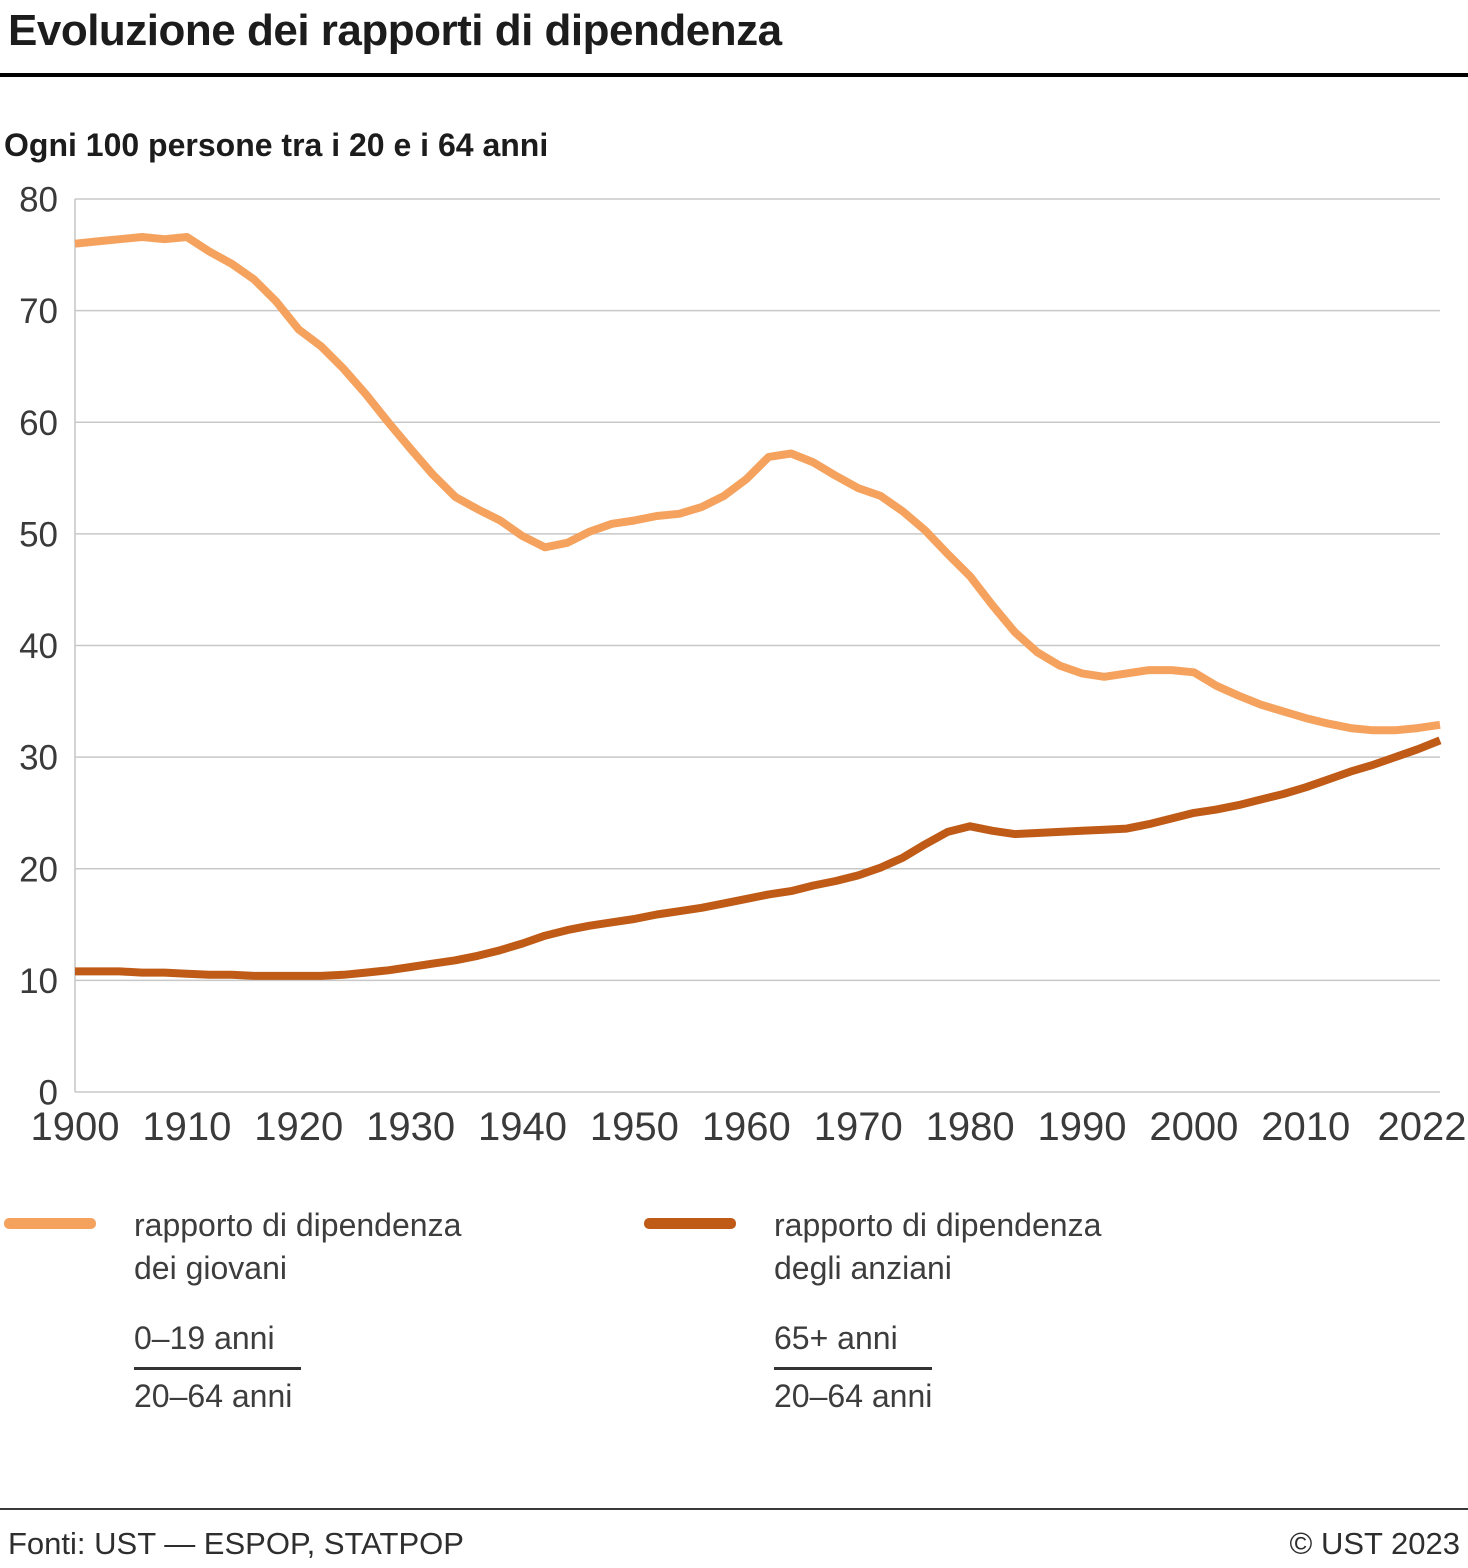  I want to click on youth-ratio-formula: 0–19 anni 20–64 anni, so click(217, 1367).